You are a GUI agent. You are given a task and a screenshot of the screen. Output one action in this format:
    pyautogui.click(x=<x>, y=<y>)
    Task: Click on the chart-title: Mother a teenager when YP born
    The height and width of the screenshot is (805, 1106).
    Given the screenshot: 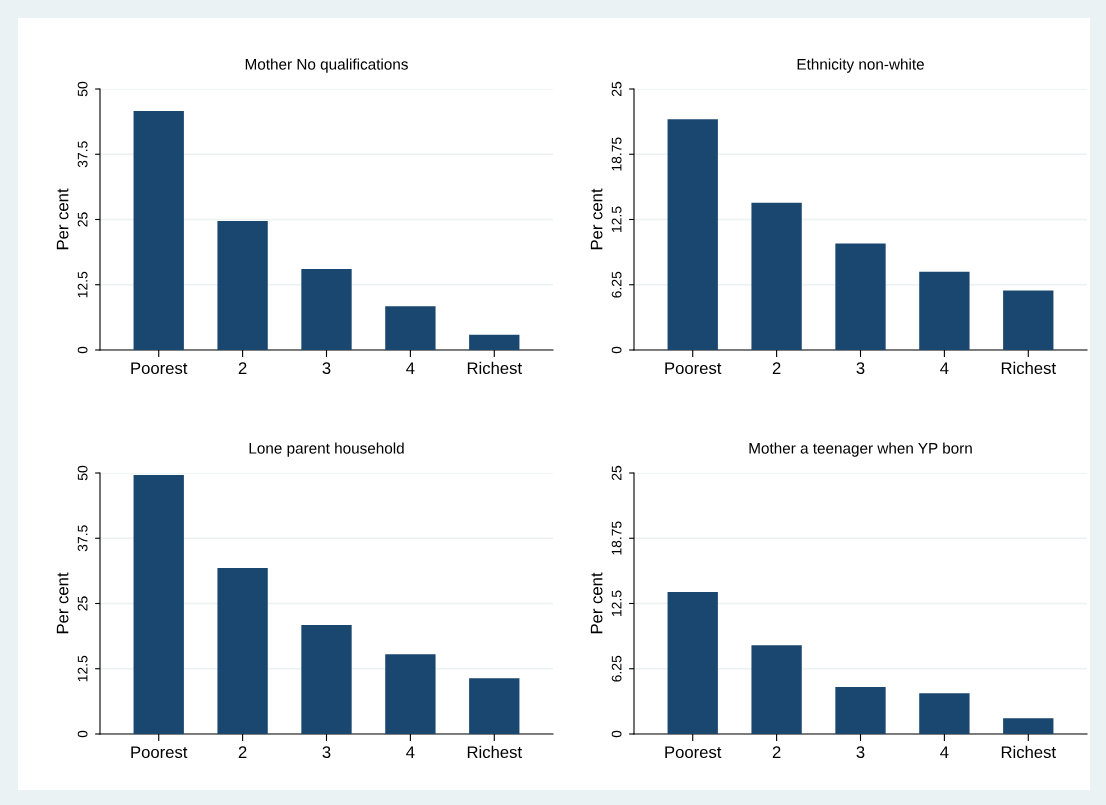 What is the action you would take?
    pyautogui.click(x=860, y=449)
    